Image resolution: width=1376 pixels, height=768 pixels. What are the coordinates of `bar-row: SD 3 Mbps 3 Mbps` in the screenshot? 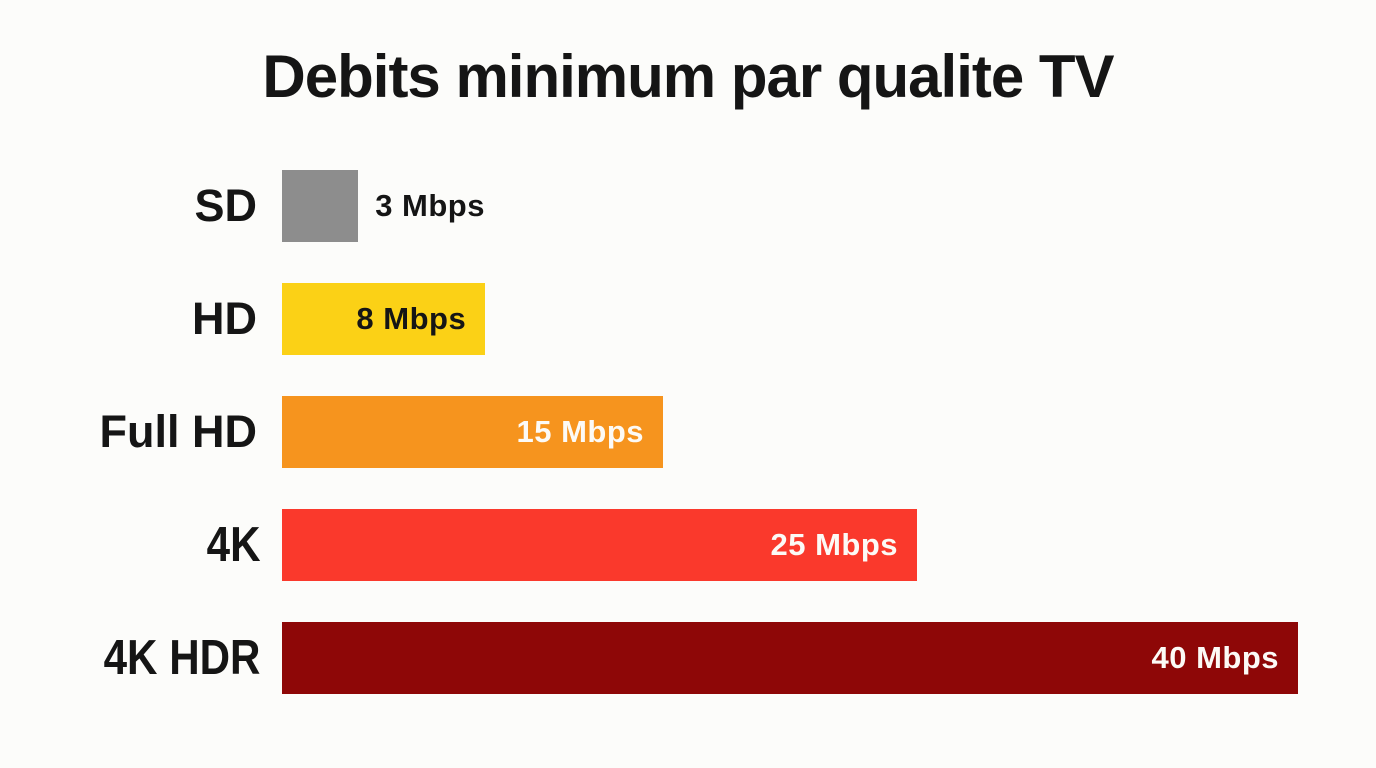 It's located at (688, 206).